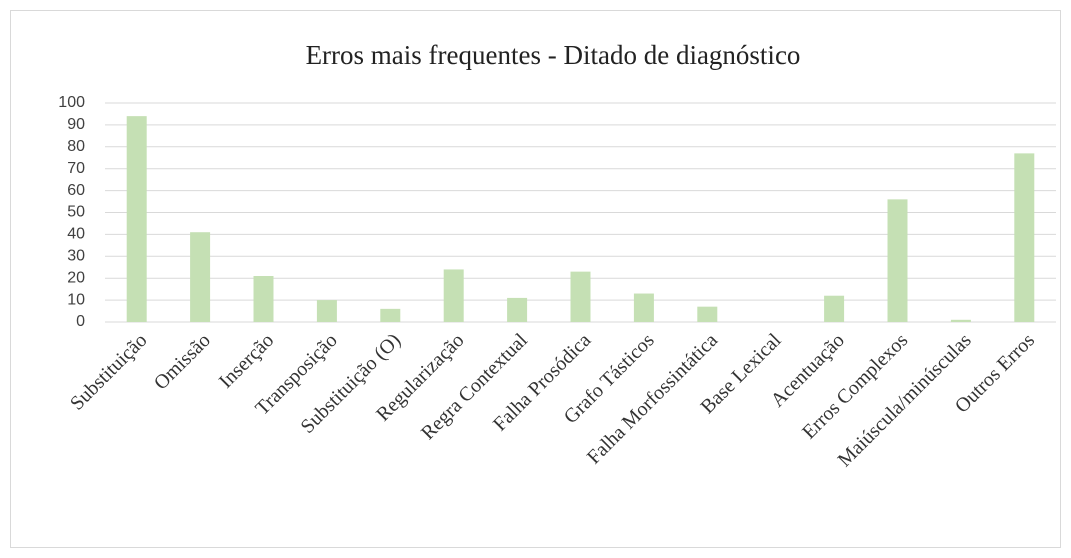 The width and height of the screenshot is (1071, 558). I want to click on y-tick-label: 20, so click(76, 277).